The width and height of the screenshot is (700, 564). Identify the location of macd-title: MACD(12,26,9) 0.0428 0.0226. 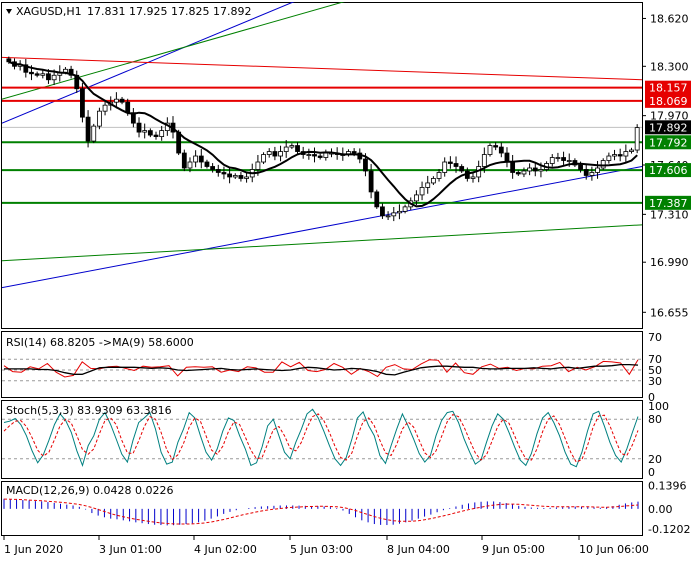
(90, 490).